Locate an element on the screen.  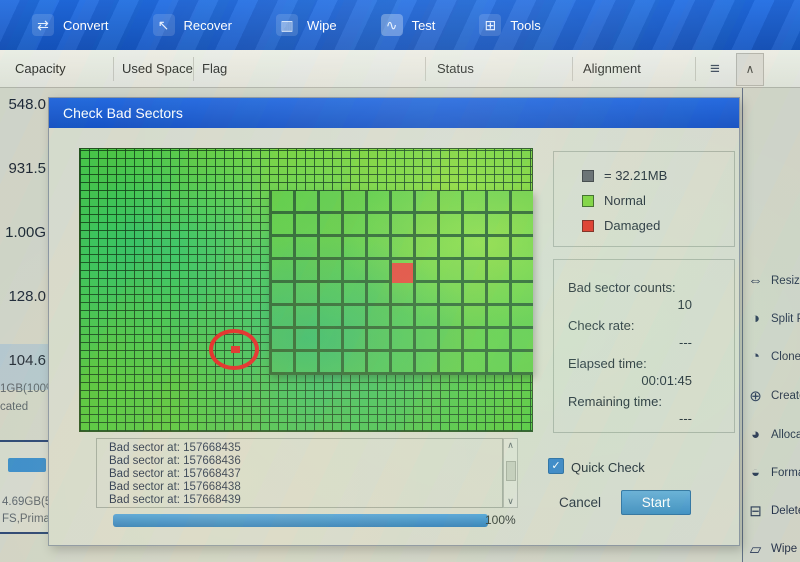
log-scrollbar: ∧ ∨ is located at coordinates (510, 473).